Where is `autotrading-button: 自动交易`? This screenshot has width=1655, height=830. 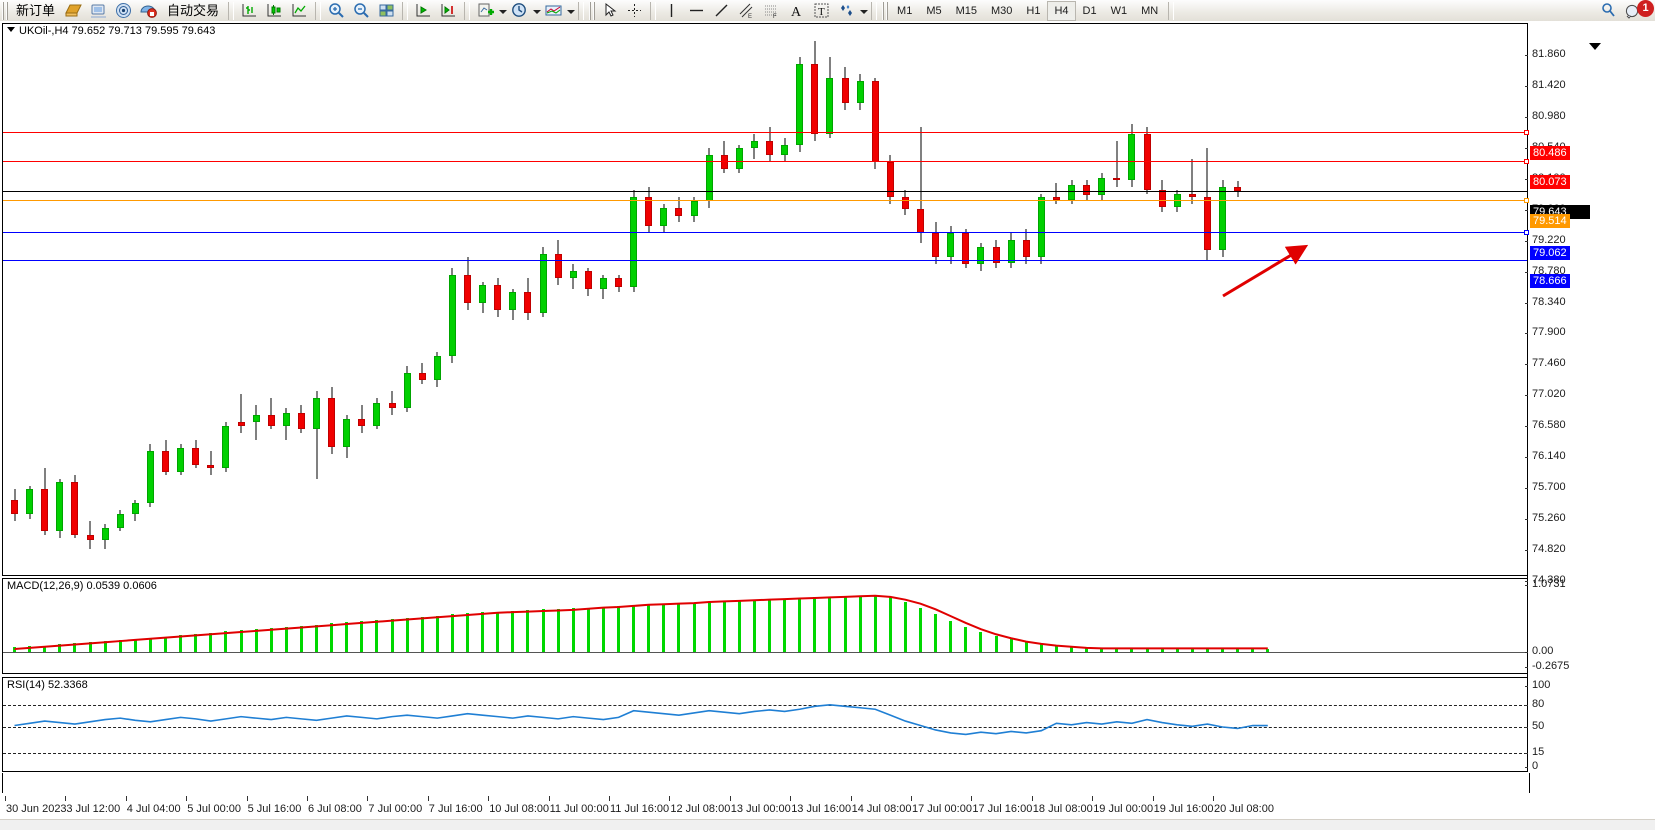 autotrading-button: 自动交易 is located at coordinates (193, 11).